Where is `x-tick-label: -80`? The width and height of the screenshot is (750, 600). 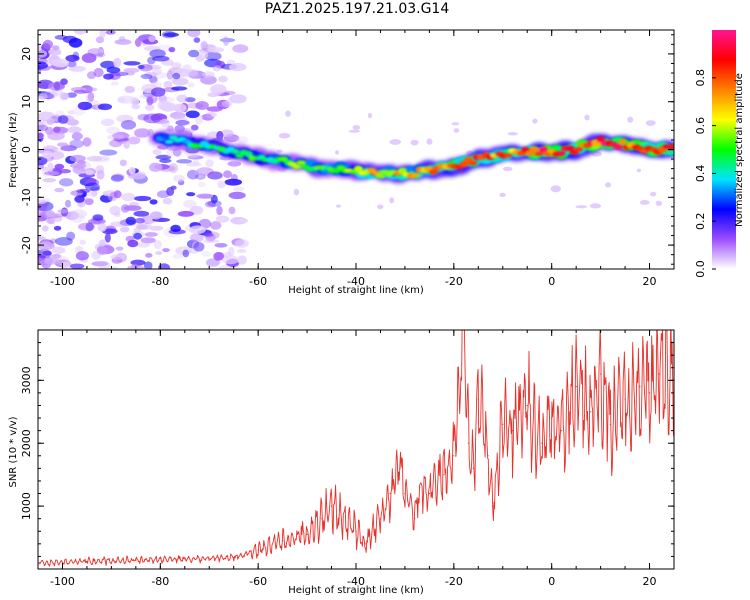 x-tick-label: -80 is located at coordinates (160, 581).